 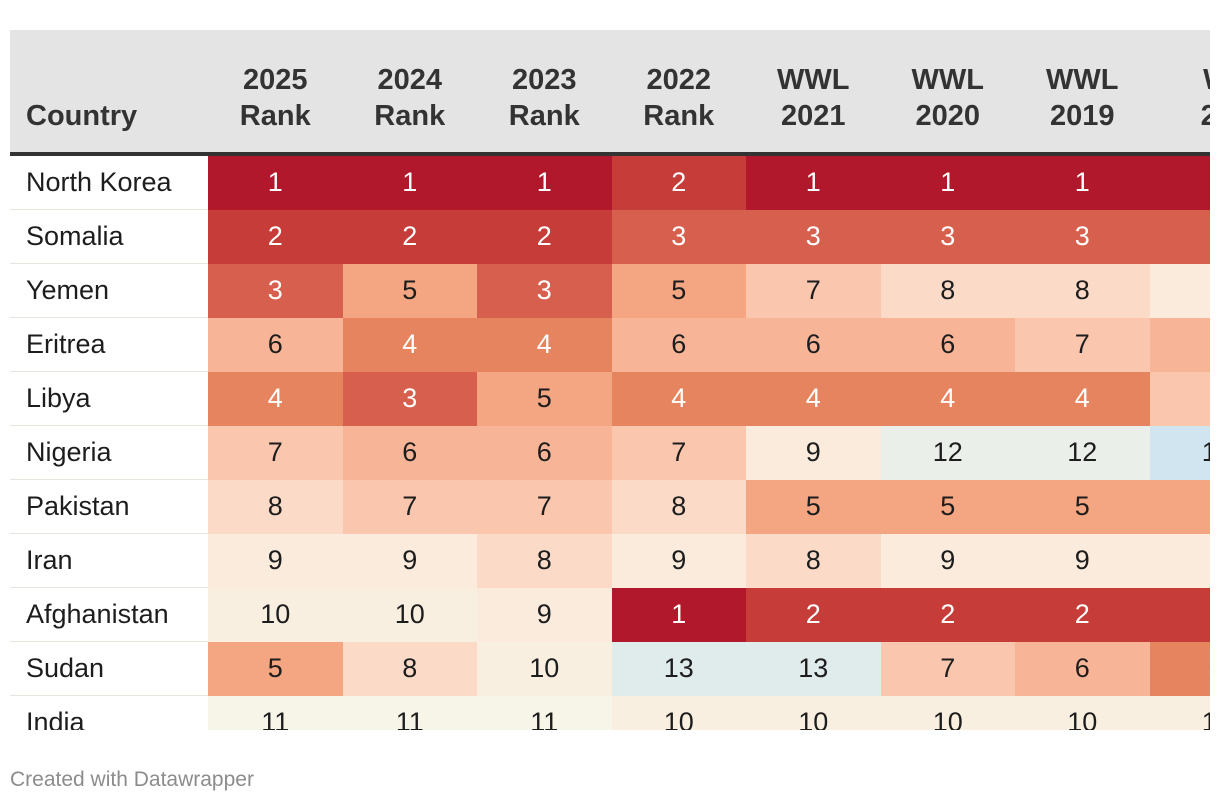 I want to click on column-header-1: 2025 Rank, so click(x=275, y=93).